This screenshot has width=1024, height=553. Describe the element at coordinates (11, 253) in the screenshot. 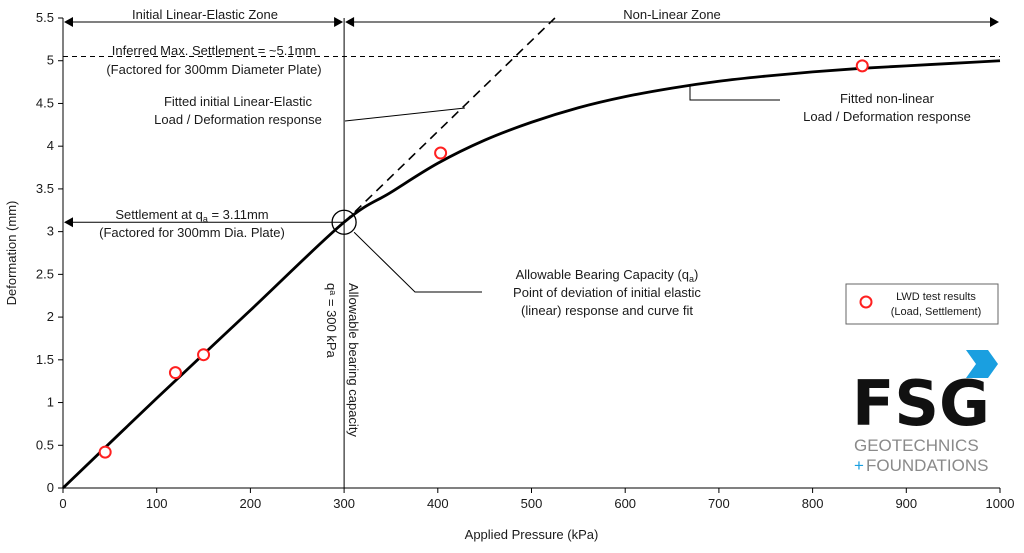

I see `y-axis-title: Deformation (mm)` at that location.